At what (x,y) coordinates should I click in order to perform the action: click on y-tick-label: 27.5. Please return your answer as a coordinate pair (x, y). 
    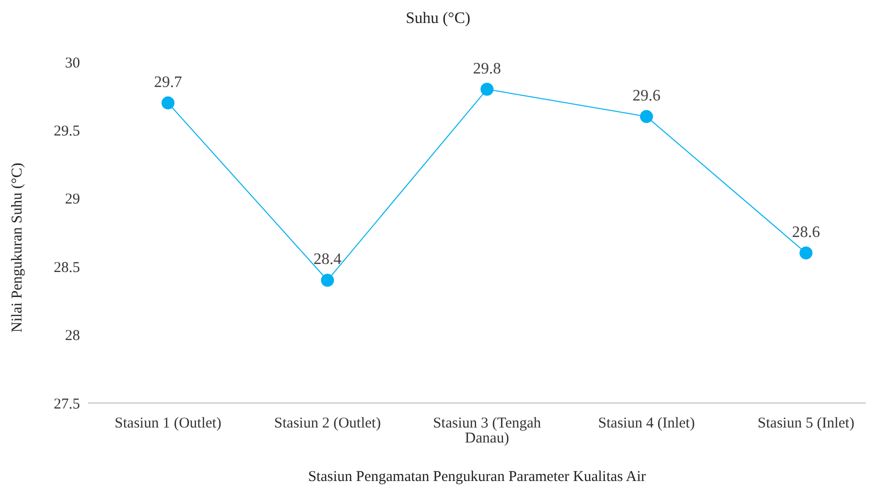
    Looking at the image, I should click on (67, 404).